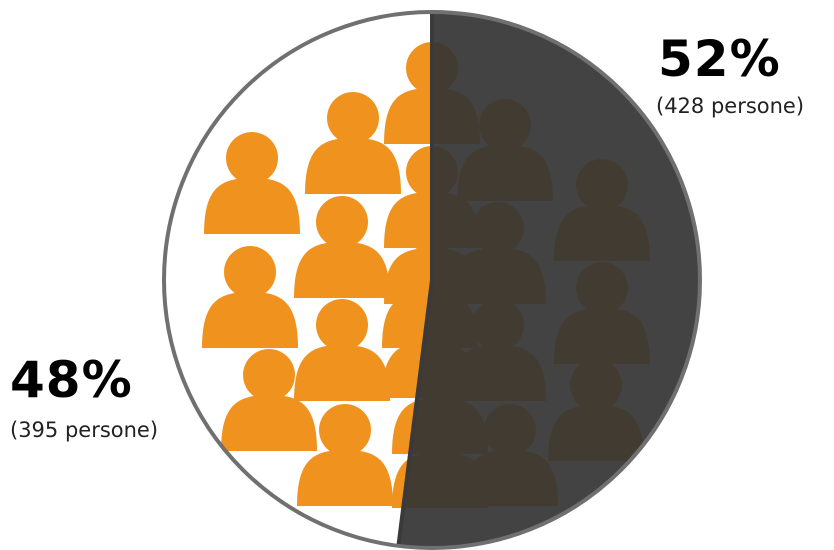 The height and width of the screenshot is (550, 834). What do you see at coordinates (415, 279) in the screenshot?
I see `pie-divider` at bounding box center [415, 279].